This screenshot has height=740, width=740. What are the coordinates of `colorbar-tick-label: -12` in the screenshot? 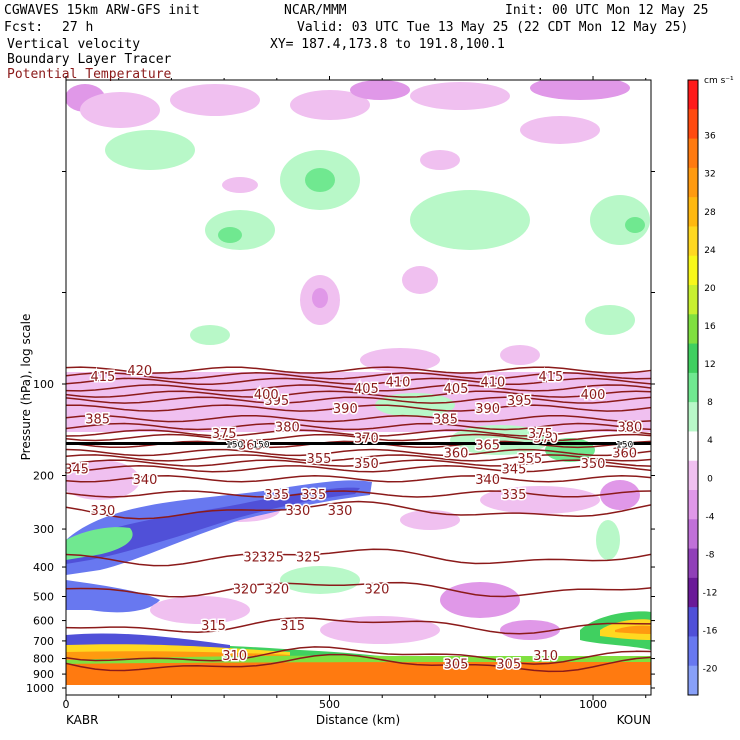 It's located at (710, 594).